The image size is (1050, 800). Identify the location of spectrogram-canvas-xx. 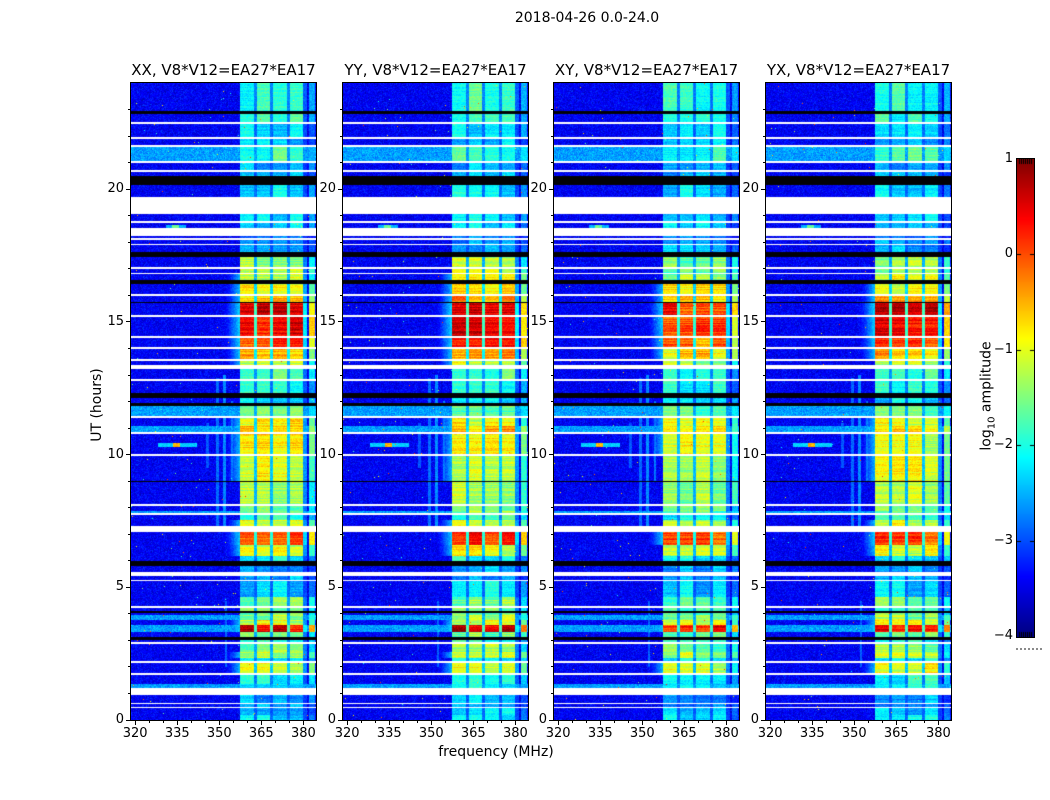
(223, 401).